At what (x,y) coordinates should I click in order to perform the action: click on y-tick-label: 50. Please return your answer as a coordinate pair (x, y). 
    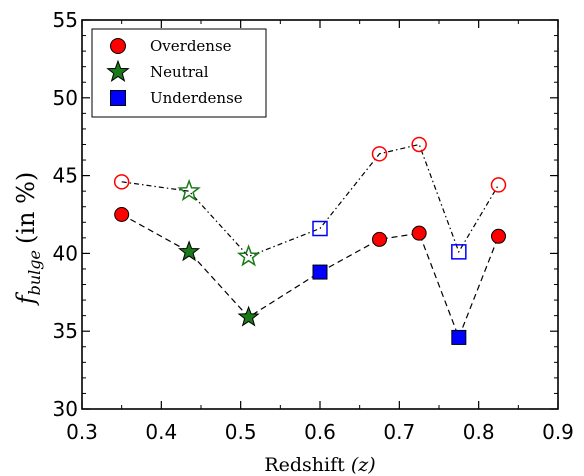
    Looking at the image, I should click on (65, 98).